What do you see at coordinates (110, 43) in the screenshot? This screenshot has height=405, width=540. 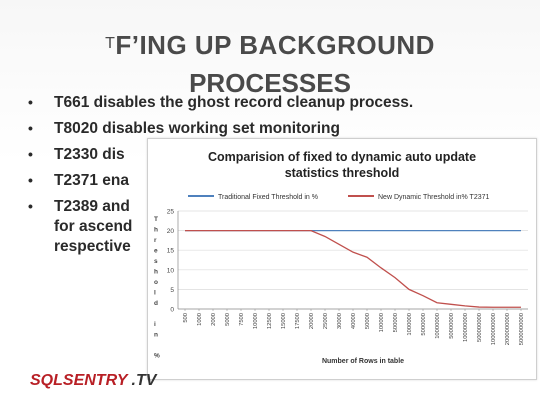 I see `title-prefix: T` at bounding box center [110, 43].